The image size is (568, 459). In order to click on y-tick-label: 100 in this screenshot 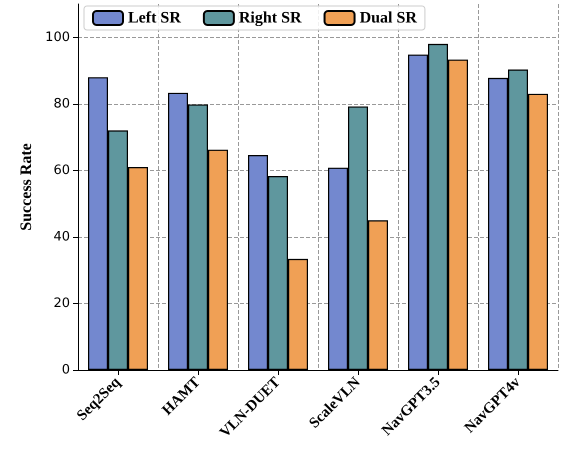, I will do `click(57, 37)`.